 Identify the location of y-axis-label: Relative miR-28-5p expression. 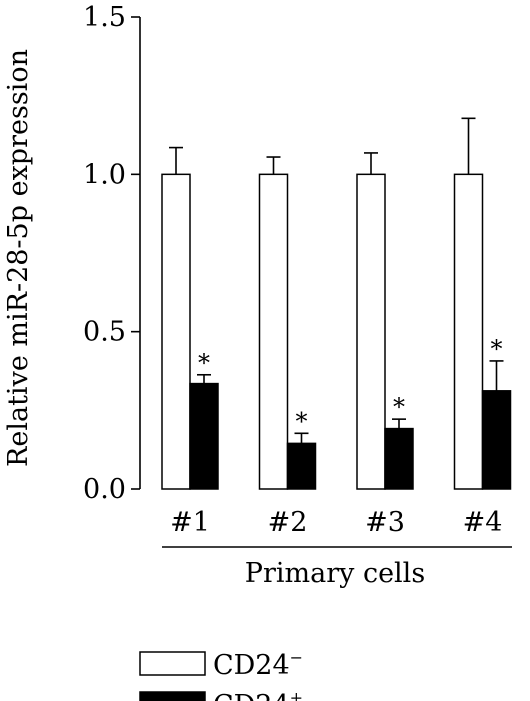
(18, 258).